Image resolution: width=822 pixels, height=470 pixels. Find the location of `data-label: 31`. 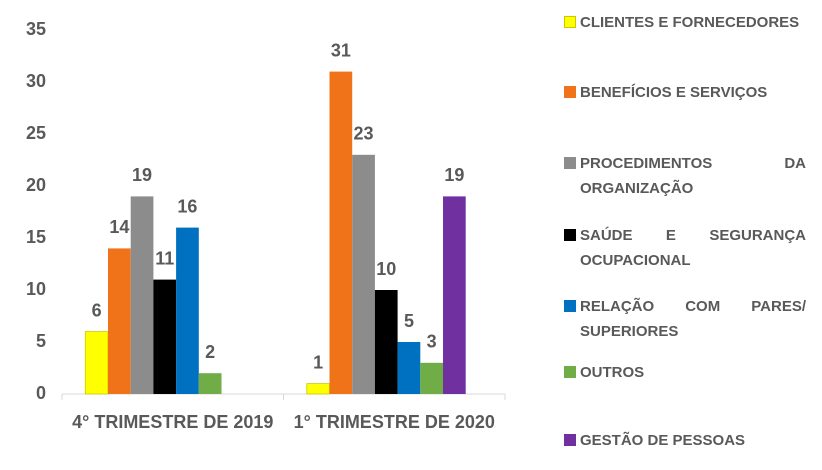

data-label: 31 is located at coordinates (341, 50).